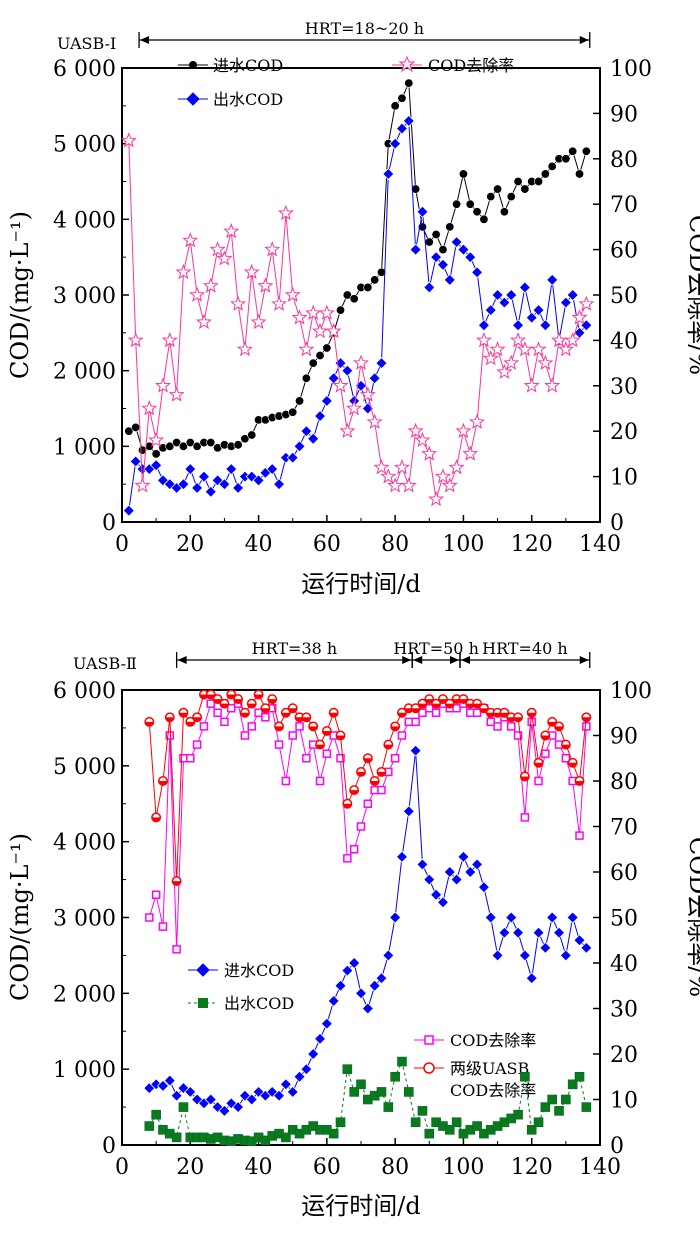 This screenshot has width=700, height=1244. Describe the element at coordinates (624, 1010) in the screenshot. I see `y-right-tick-label: 30` at that location.